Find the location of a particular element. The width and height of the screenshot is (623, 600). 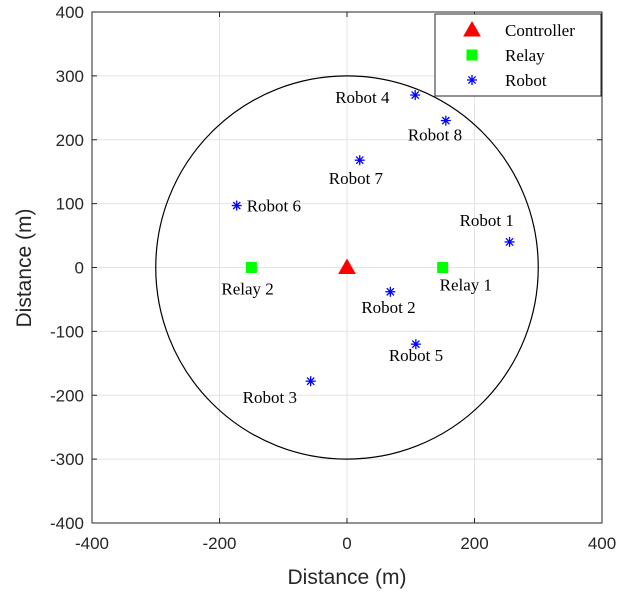

point-label: Robot 2 is located at coordinates (388, 307).